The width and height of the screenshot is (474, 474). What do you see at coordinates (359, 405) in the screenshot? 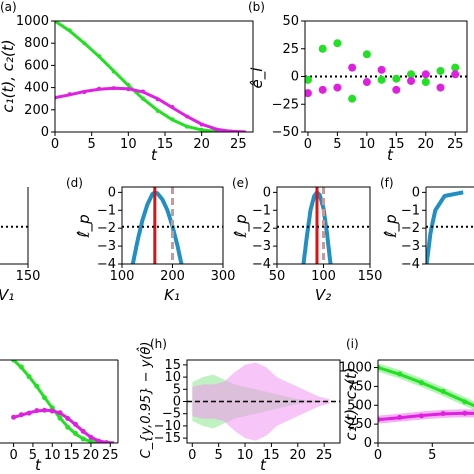
I see `ytick-label-i: 500` at bounding box center [359, 405].